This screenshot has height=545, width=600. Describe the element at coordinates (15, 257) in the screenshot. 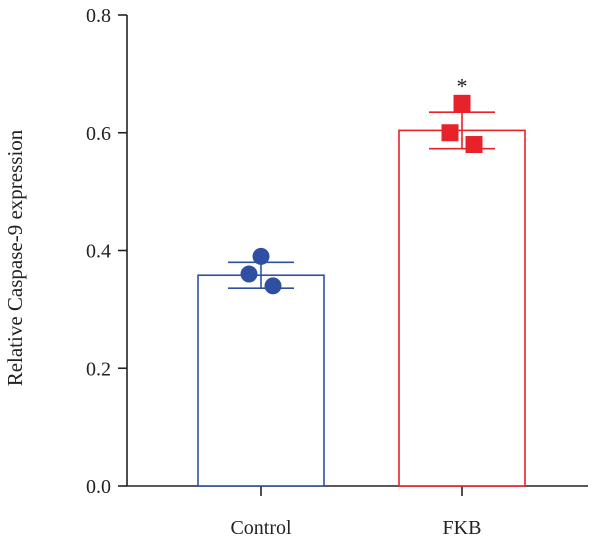

I see `y-axis-label: Relative Caspase-9 expression` at that location.